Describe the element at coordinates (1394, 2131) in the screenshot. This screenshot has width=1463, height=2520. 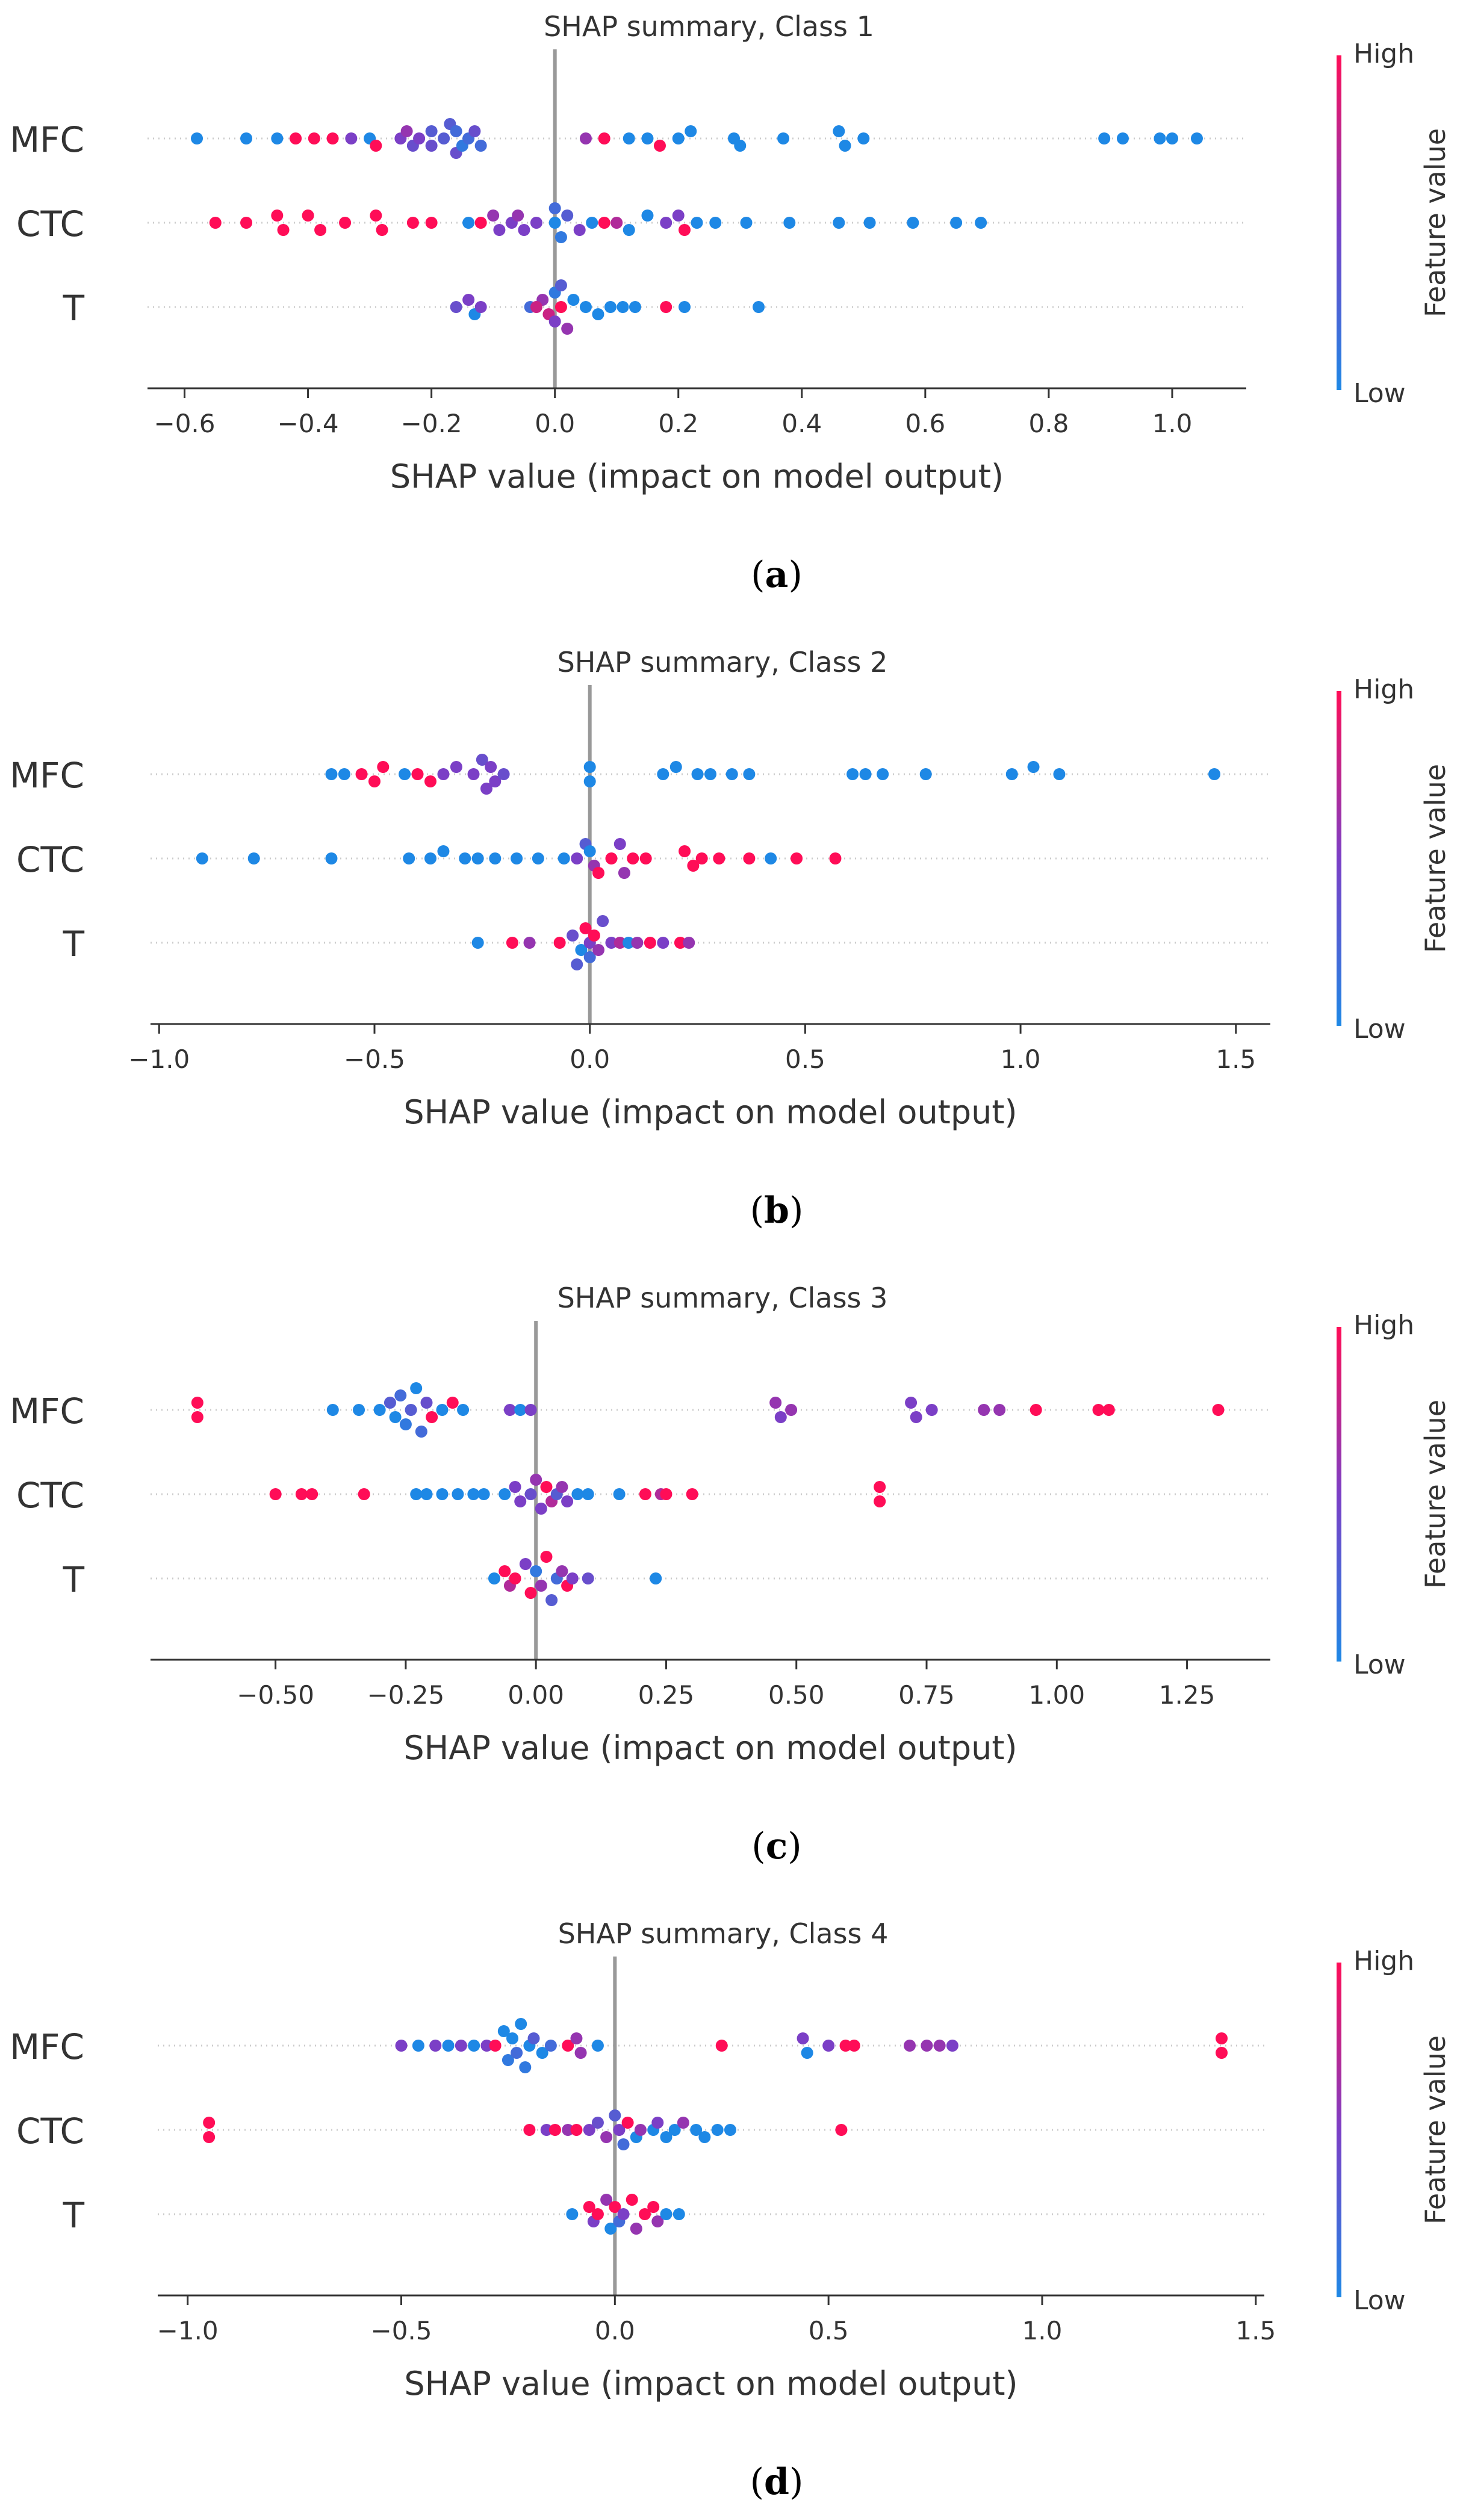
I see `colorbar: High Low Feature value` at that location.